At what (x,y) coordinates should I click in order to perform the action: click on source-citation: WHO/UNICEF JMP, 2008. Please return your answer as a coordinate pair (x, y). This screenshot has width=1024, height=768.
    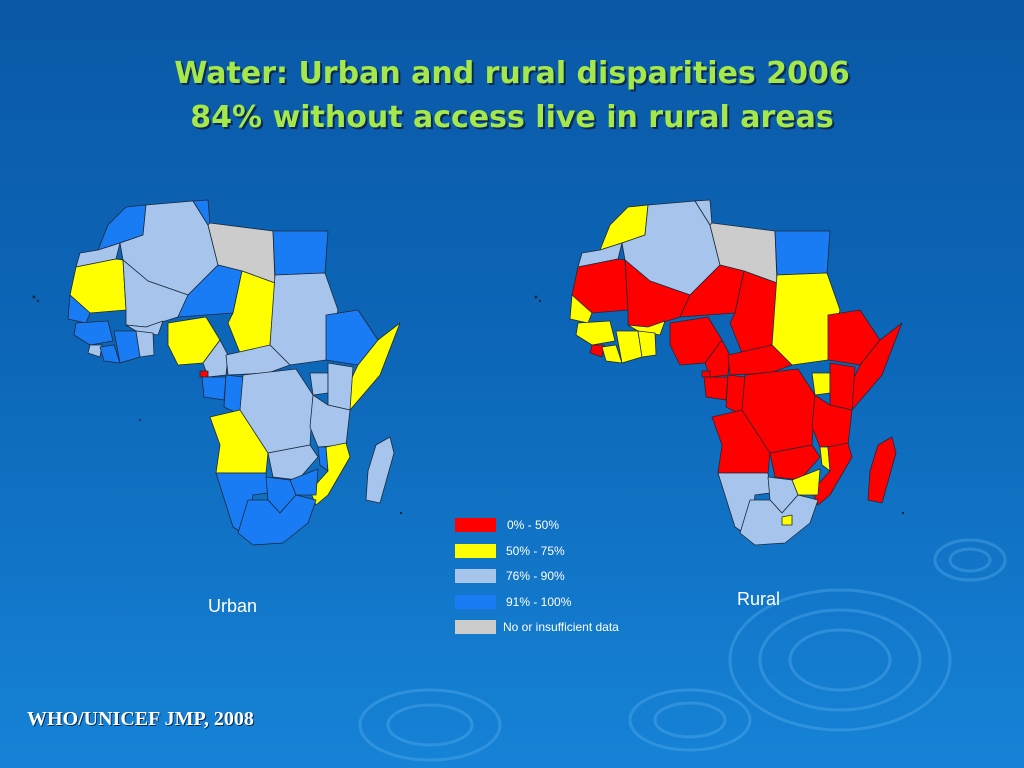
    Looking at the image, I should click on (140, 719).